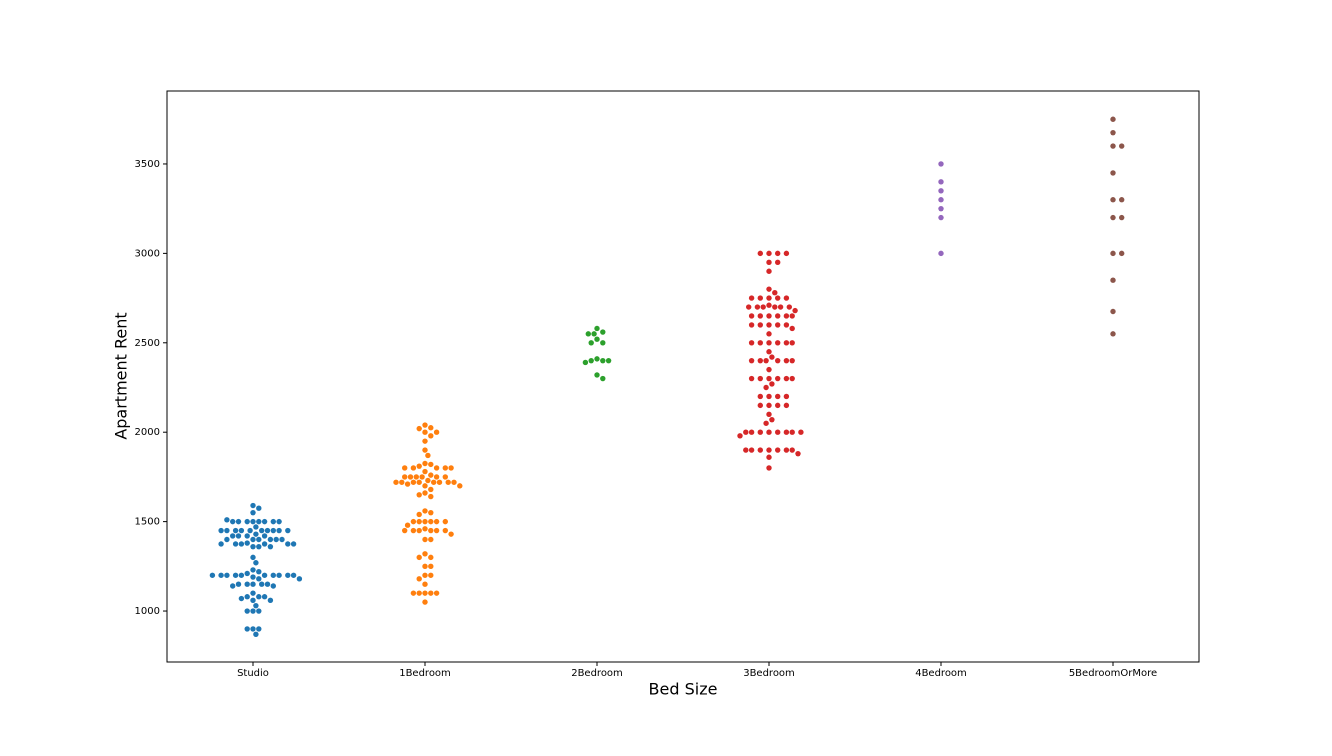 Image resolution: width=1332 pixels, height=756 pixels. Describe the element at coordinates (147, 343) in the screenshot. I see `y-tick-label: 2500` at that location.